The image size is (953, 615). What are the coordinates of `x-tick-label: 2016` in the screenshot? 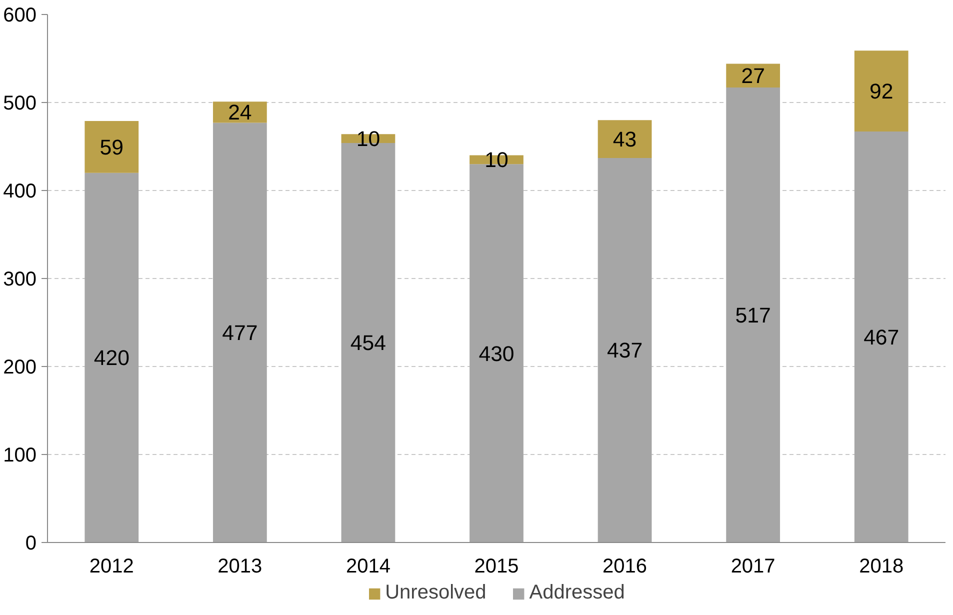 It's located at (625, 567).